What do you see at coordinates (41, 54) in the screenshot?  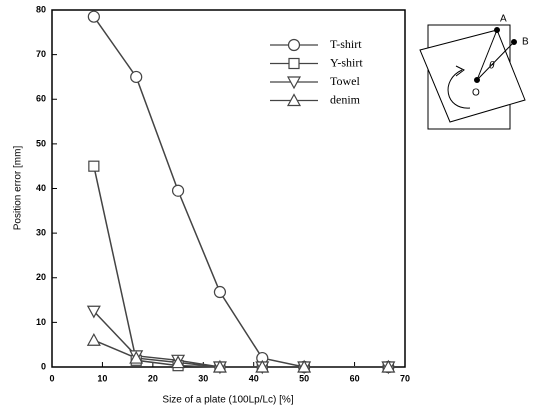 I see `y-tick-label: 70` at bounding box center [41, 54].